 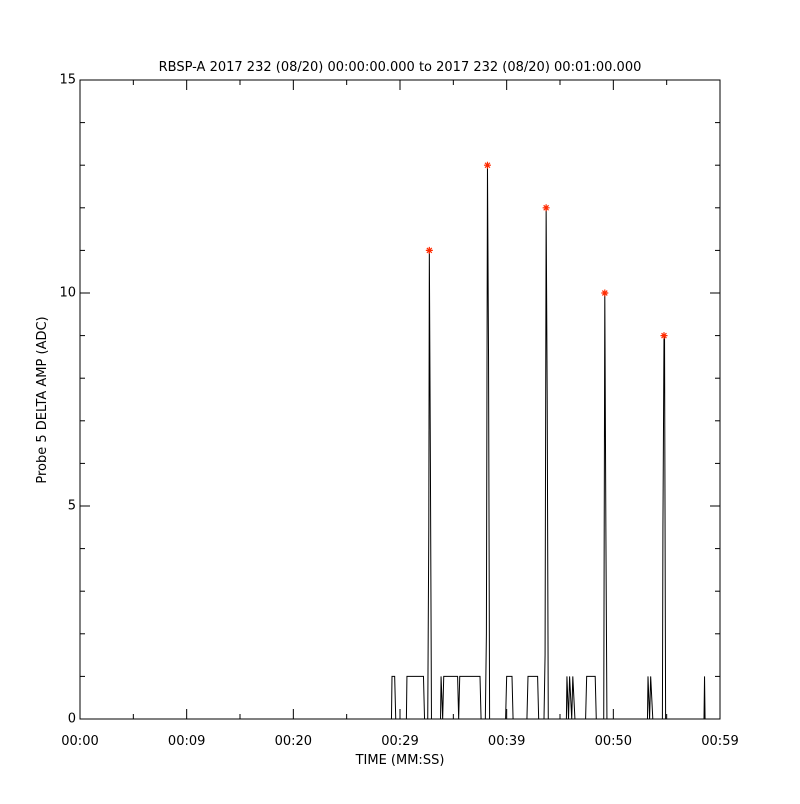 I want to click on x-tick-label: 00:09, so click(x=186, y=741).